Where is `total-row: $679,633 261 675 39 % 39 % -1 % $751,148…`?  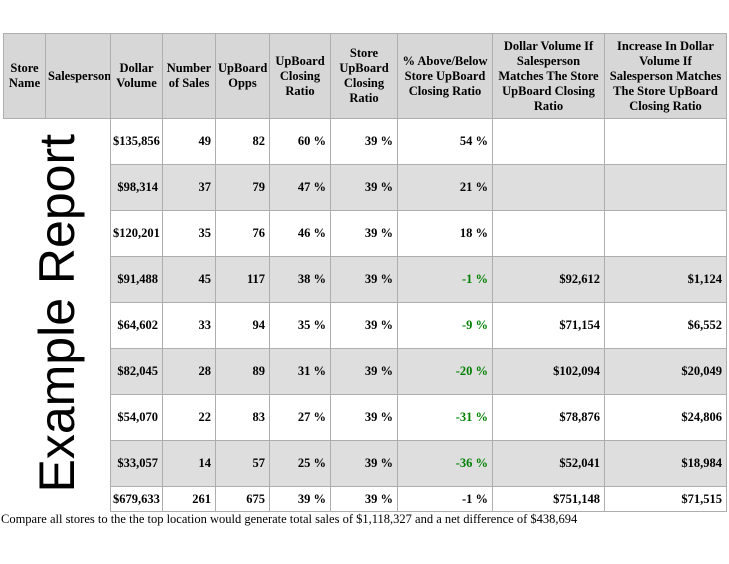
total-row: $679,633 261 675 39 % 39 % -1 % $751,148… is located at coordinates (365, 499).